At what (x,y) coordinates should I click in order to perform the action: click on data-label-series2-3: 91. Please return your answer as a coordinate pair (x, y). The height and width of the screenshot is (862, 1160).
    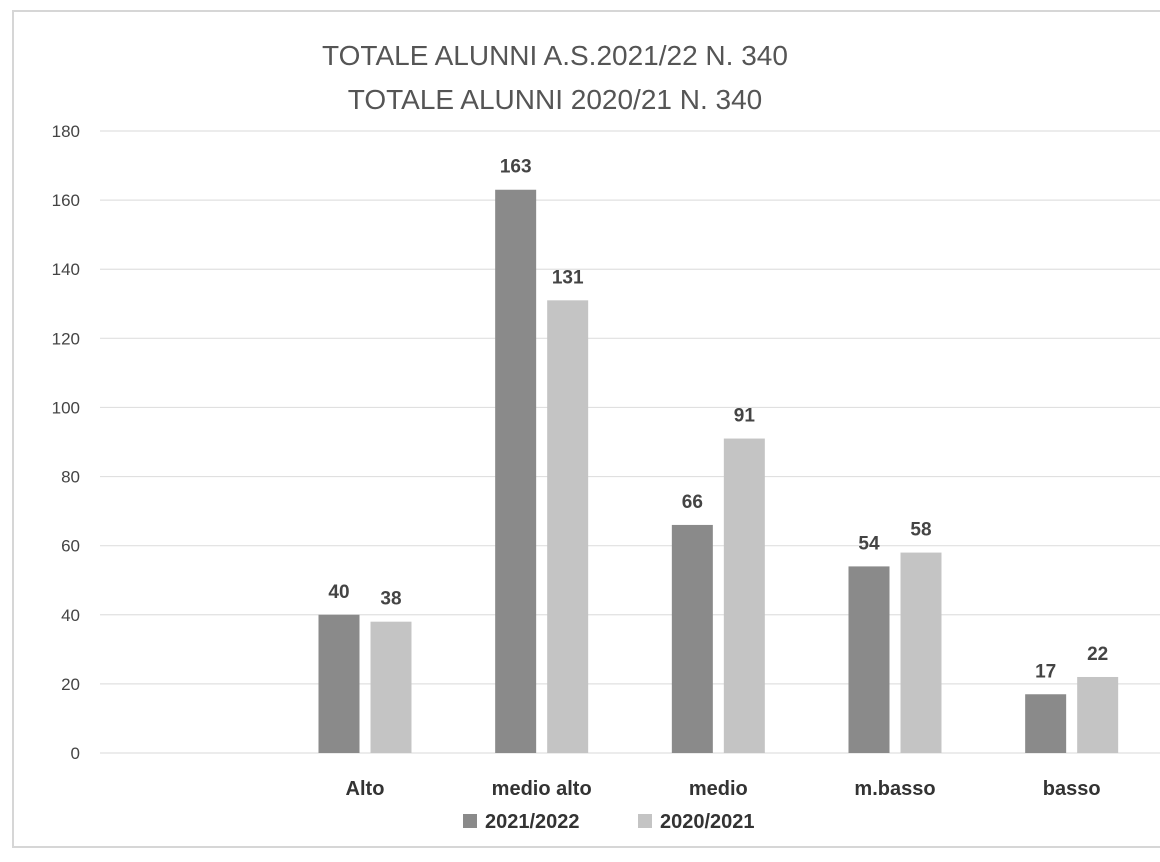
    Looking at the image, I should click on (745, 416).